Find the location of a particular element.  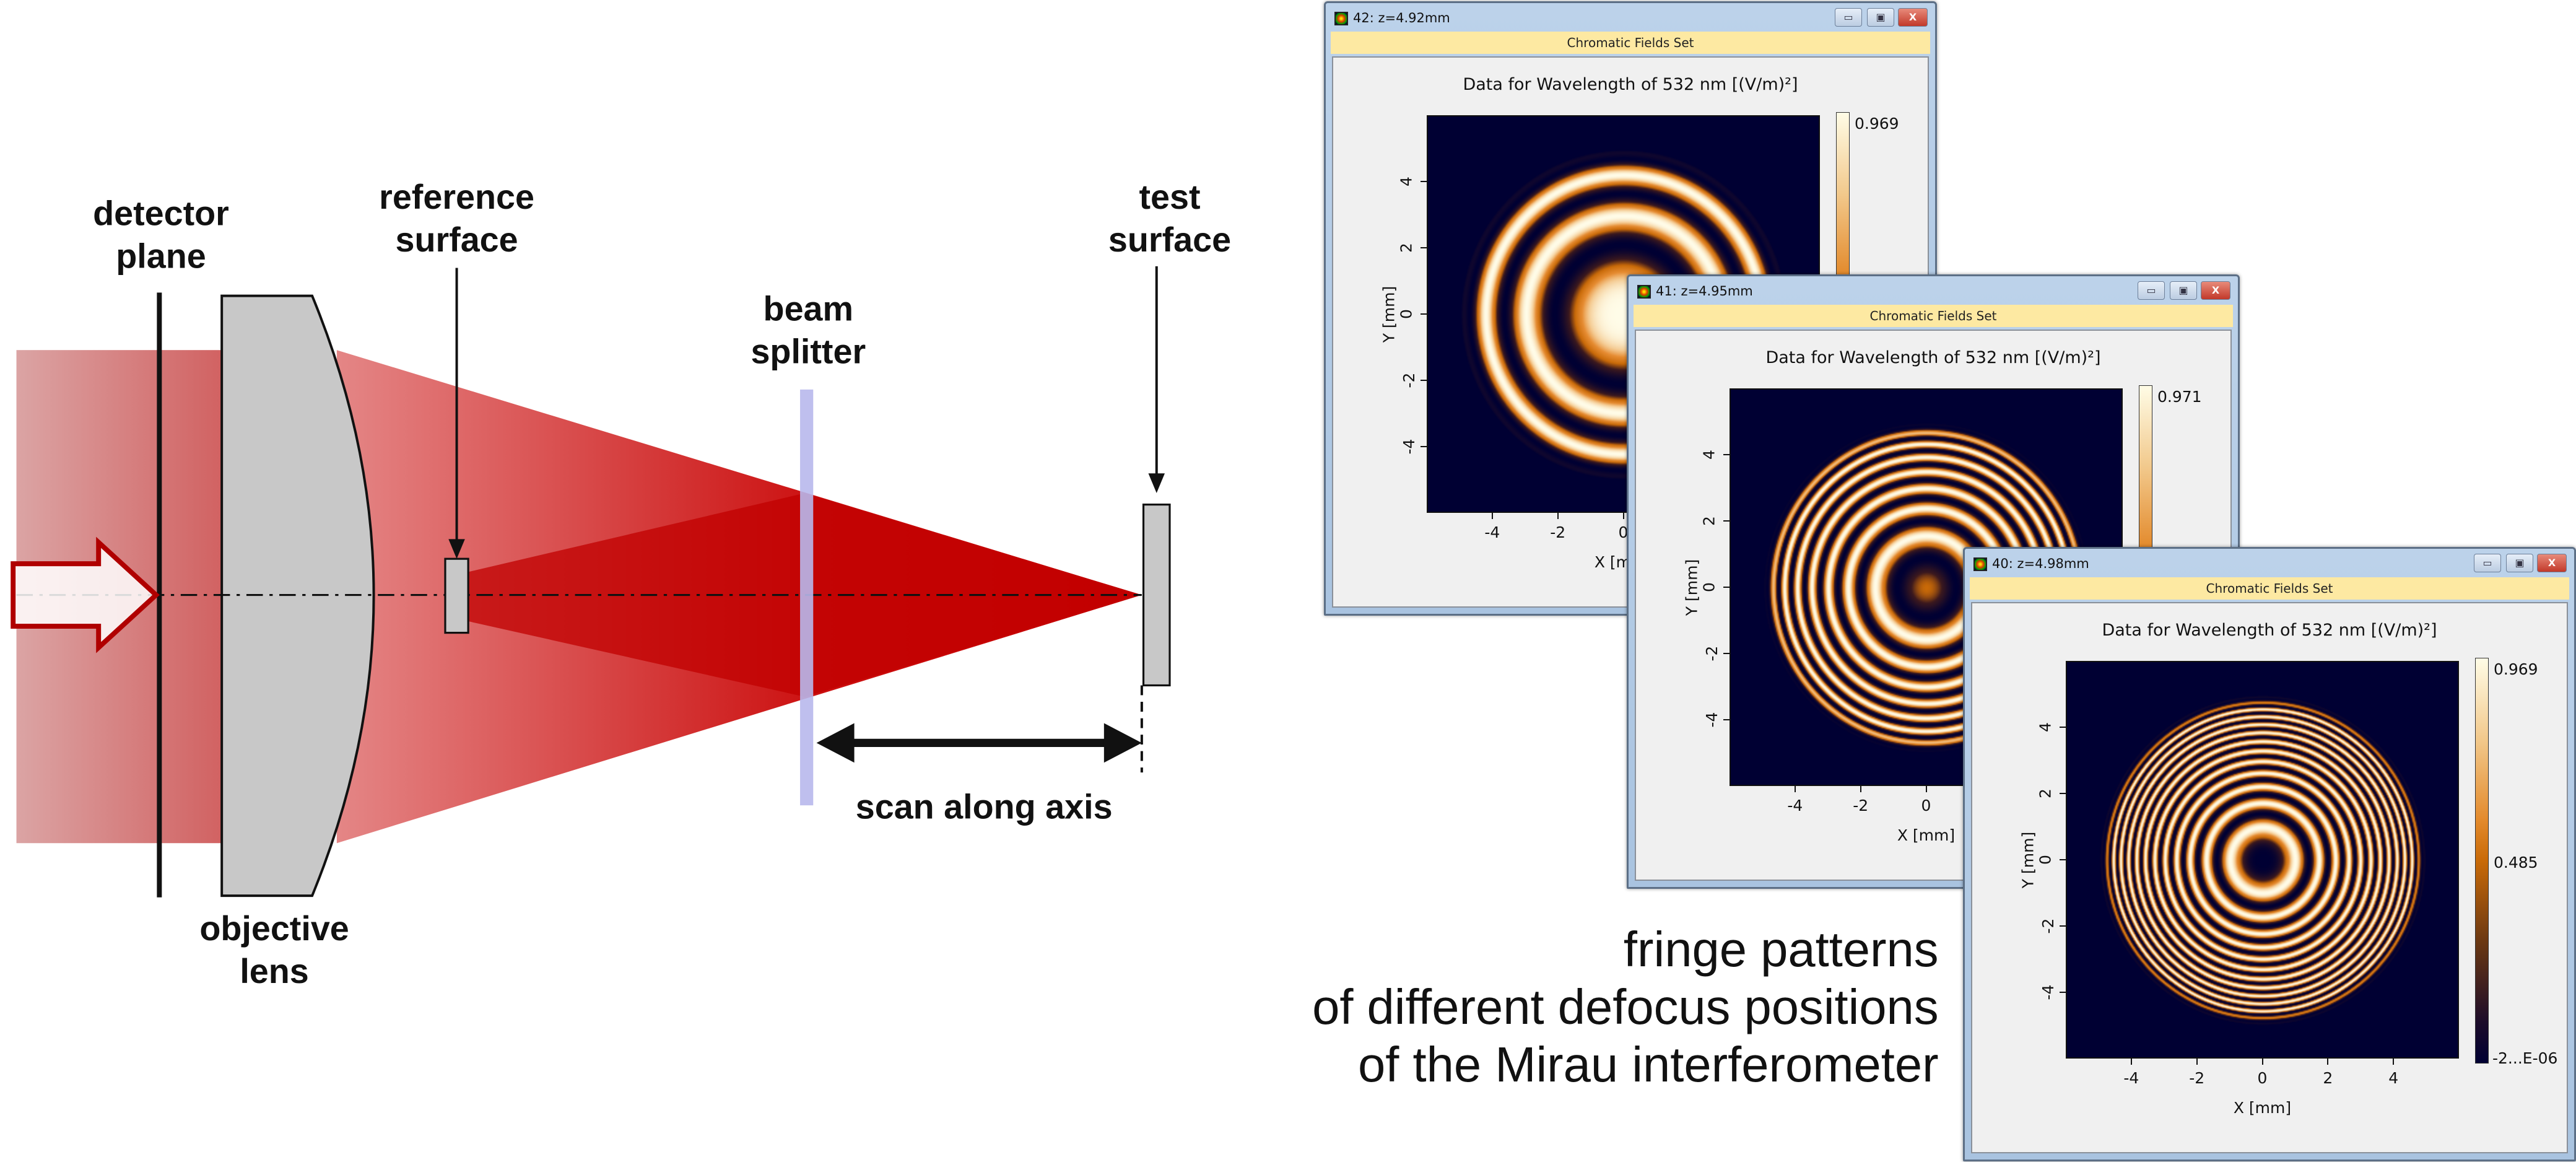

label-reference-surface-2: surface is located at coordinates (456, 240).